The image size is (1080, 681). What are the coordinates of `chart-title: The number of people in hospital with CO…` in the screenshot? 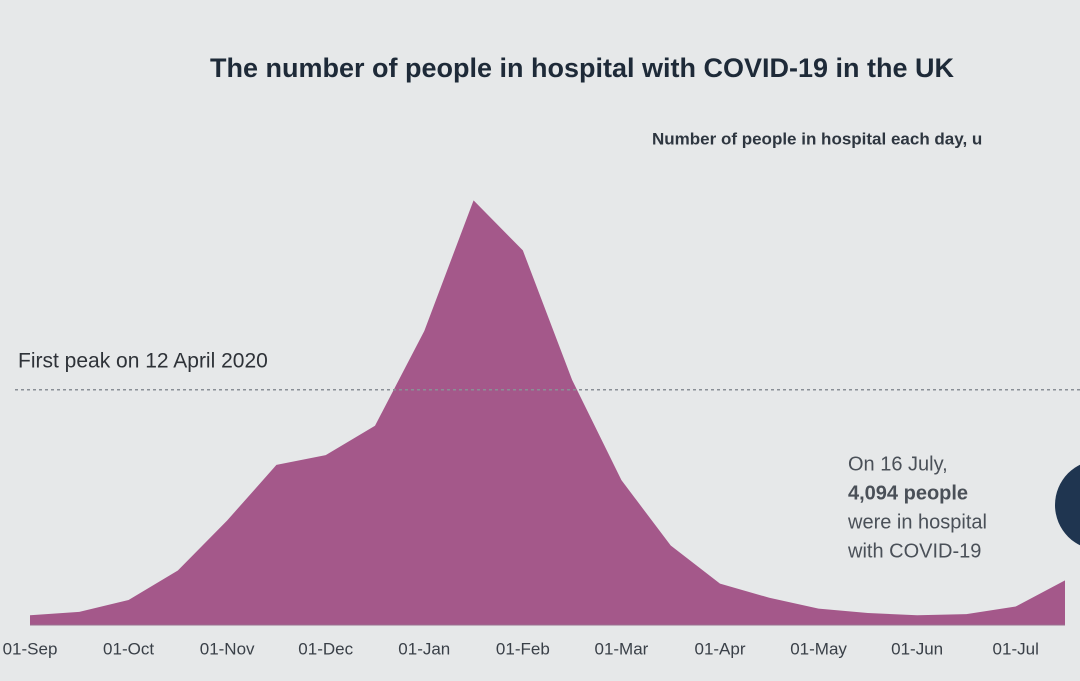 It's located at (582, 68).